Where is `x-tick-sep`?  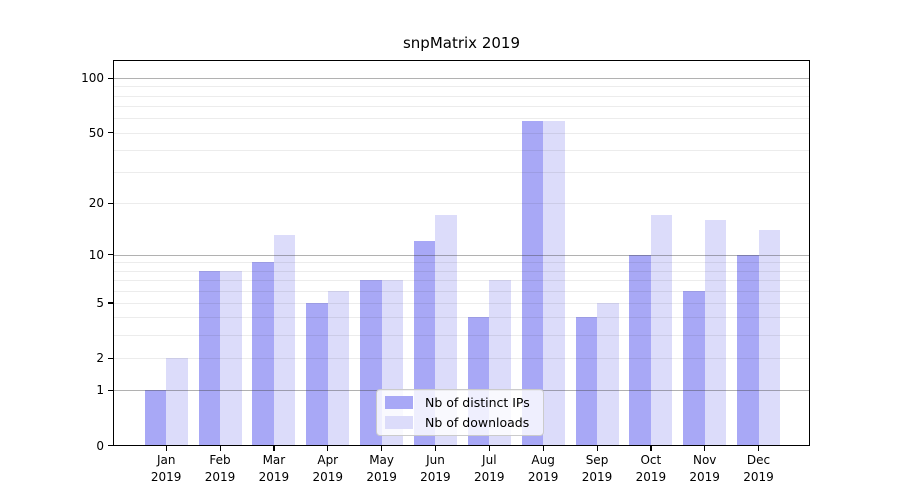 x-tick-sep is located at coordinates (597, 448).